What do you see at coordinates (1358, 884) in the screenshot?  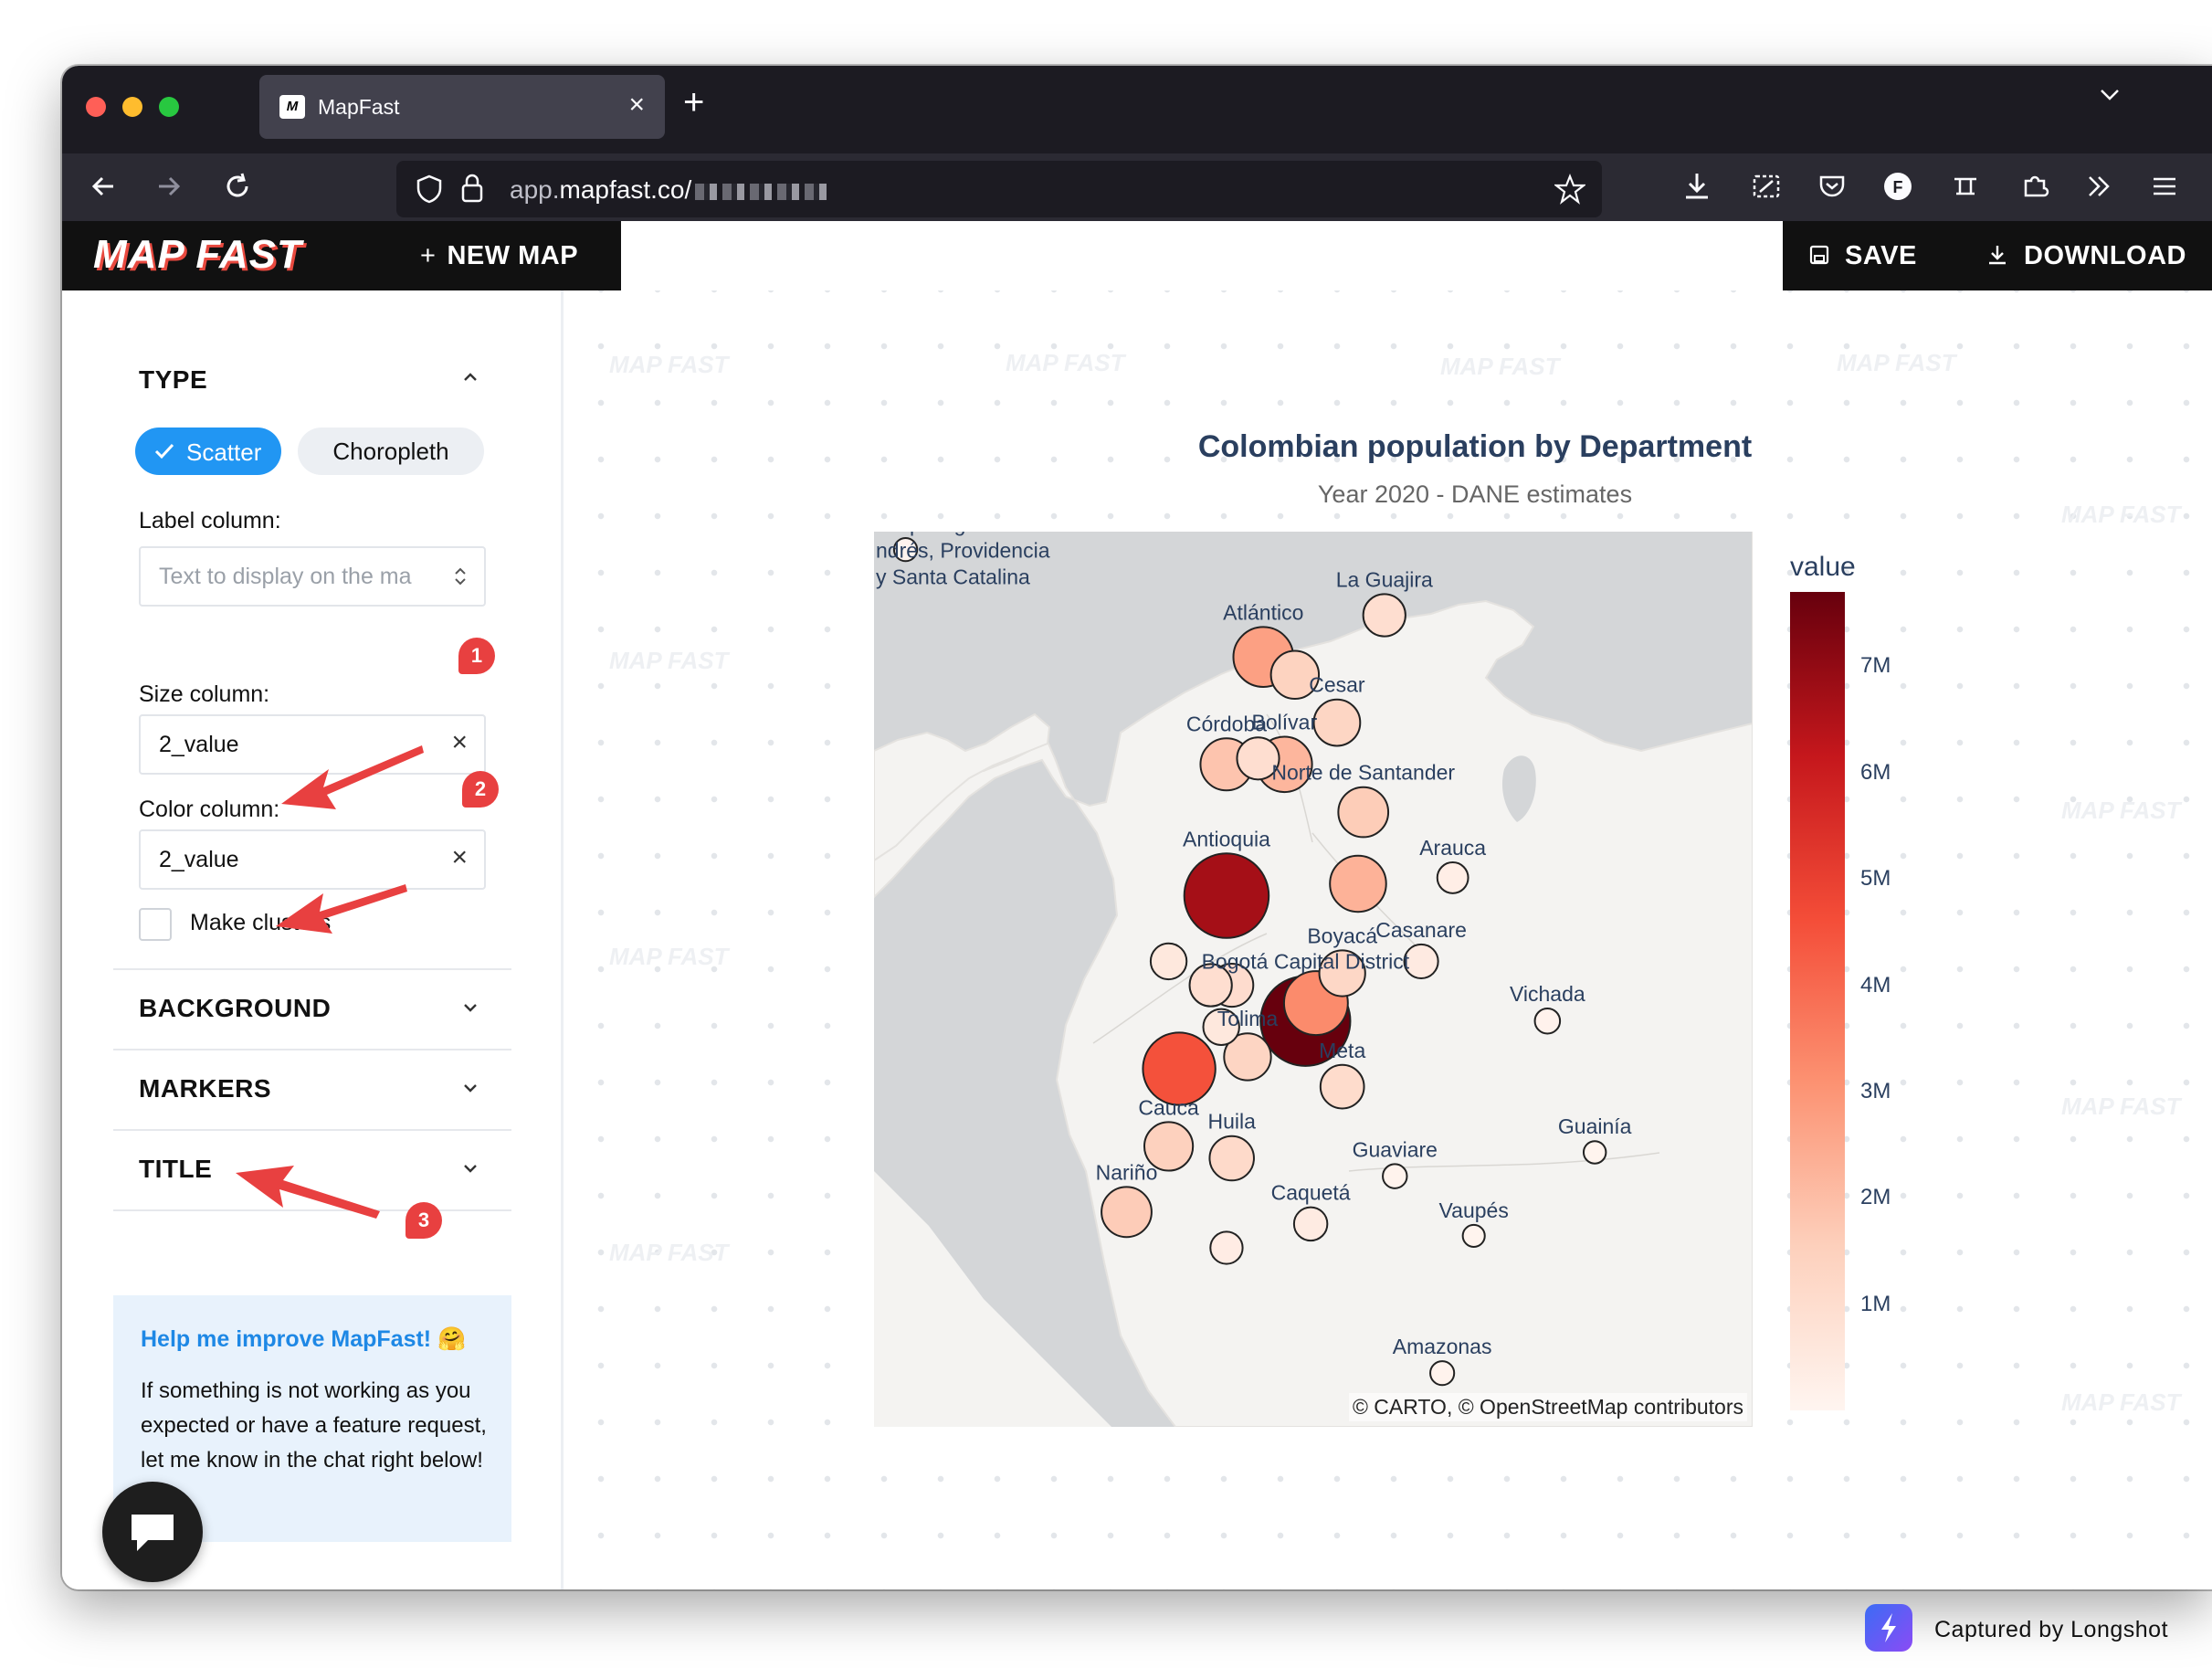 I see `marker-santander` at bounding box center [1358, 884].